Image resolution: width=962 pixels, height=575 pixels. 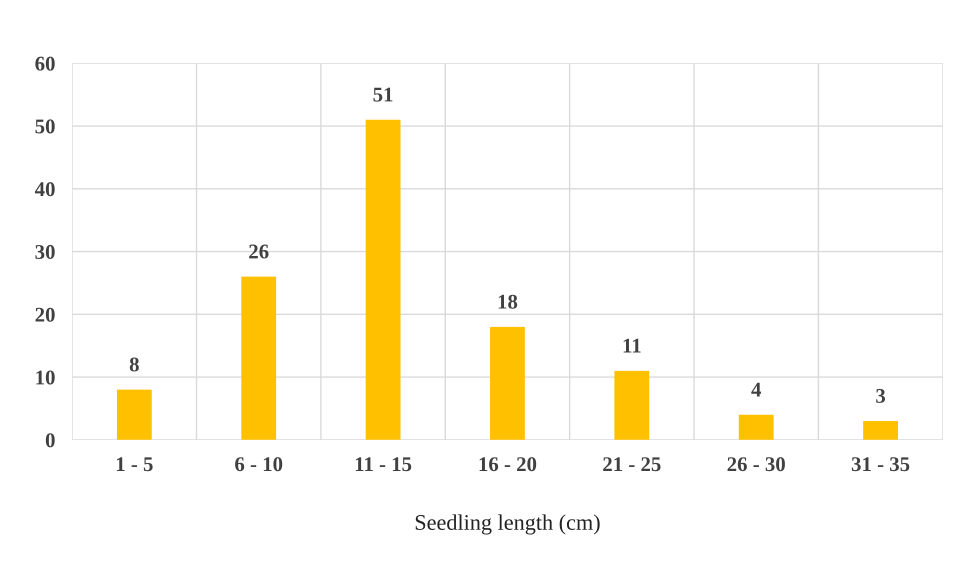 What do you see at coordinates (50, 440) in the screenshot?
I see `y-tick-label: 0` at bounding box center [50, 440].